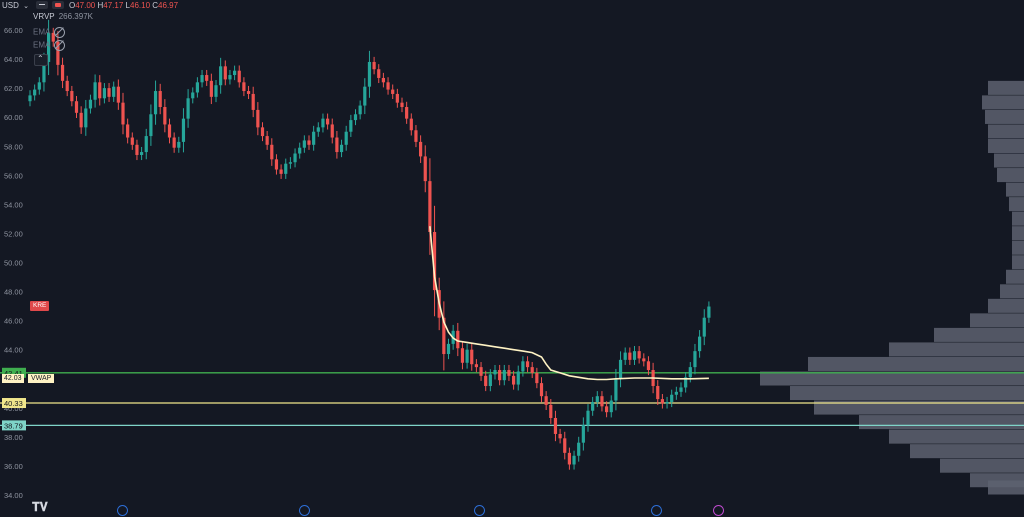 The height and width of the screenshot is (517, 1024). I want to click on price-tick-label: 38.00, so click(13, 437).